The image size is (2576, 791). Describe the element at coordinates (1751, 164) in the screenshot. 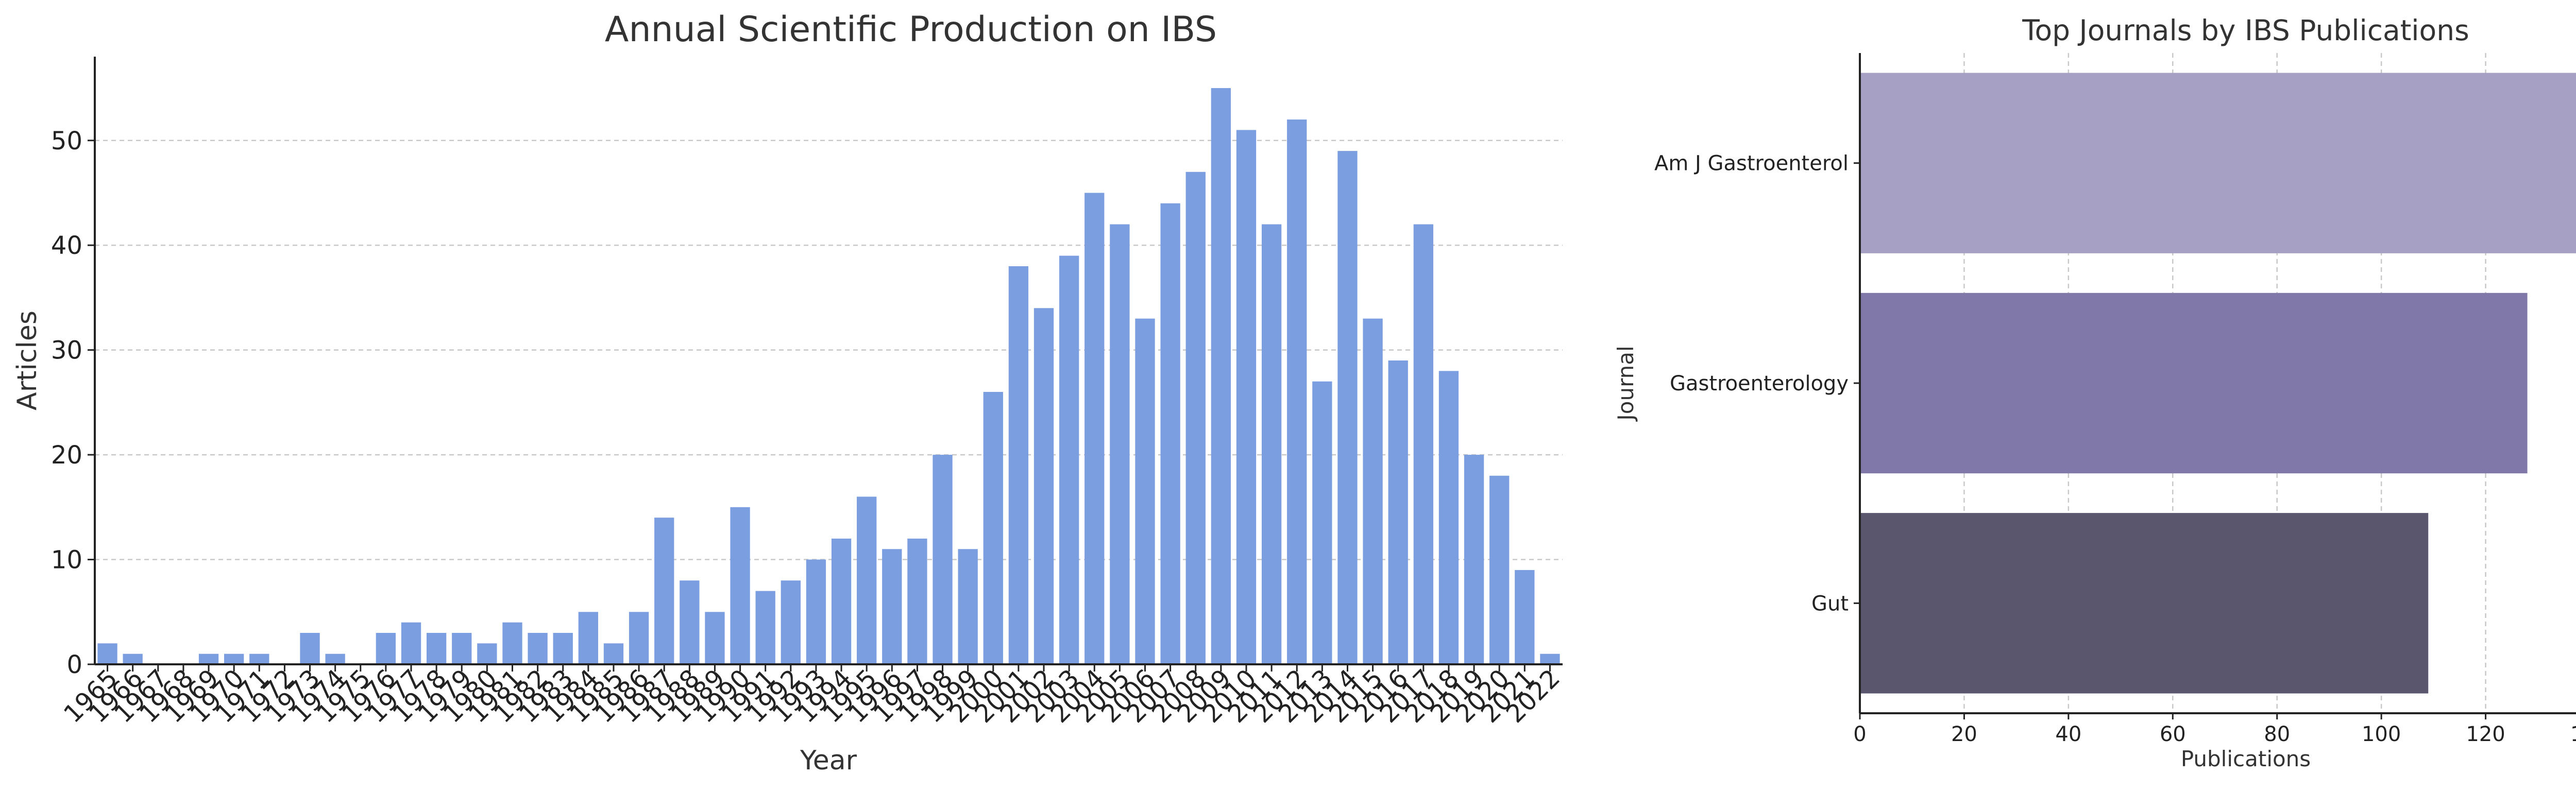

I see `chart2-y-tick-label: Am J Gastroenterol` at that location.